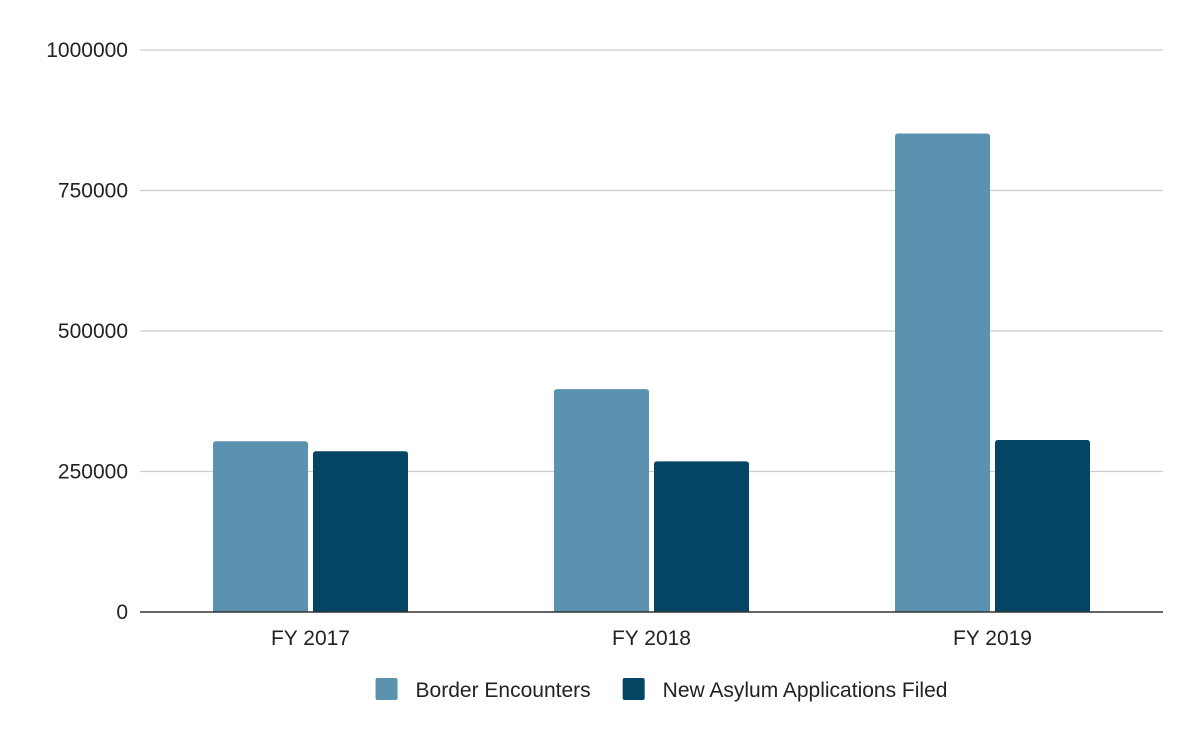  I want to click on x-tick-label: FY 2018, so click(651, 638).